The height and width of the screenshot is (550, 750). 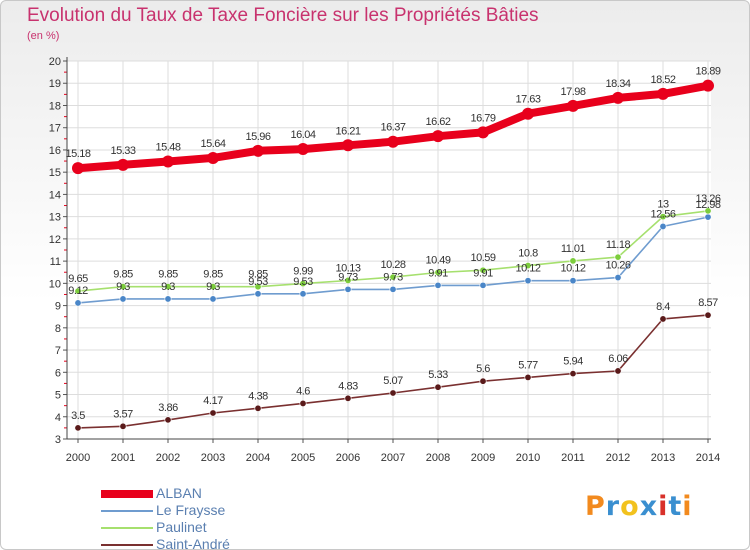 What do you see at coordinates (482, 258) in the screenshot?
I see `data-label-paulinet: 10.59` at bounding box center [482, 258].